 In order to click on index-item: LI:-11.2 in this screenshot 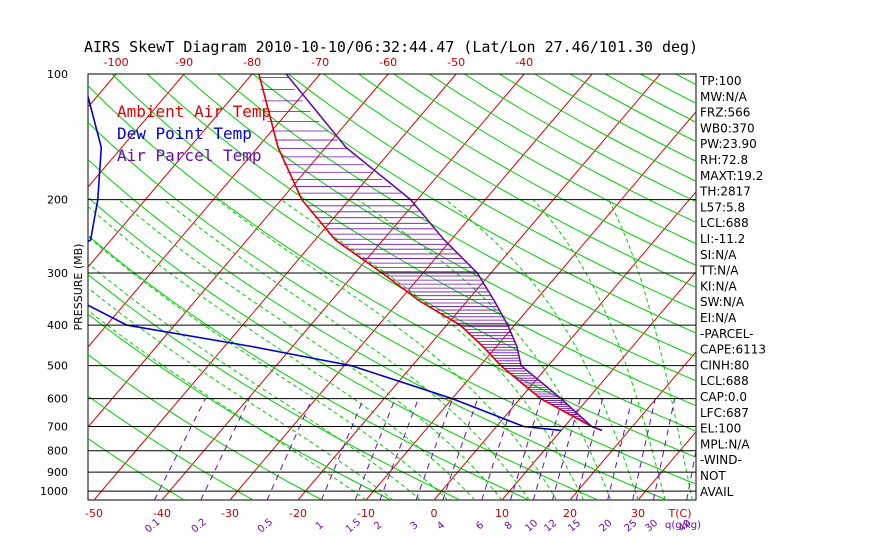, I will do `click(722, 239)`.